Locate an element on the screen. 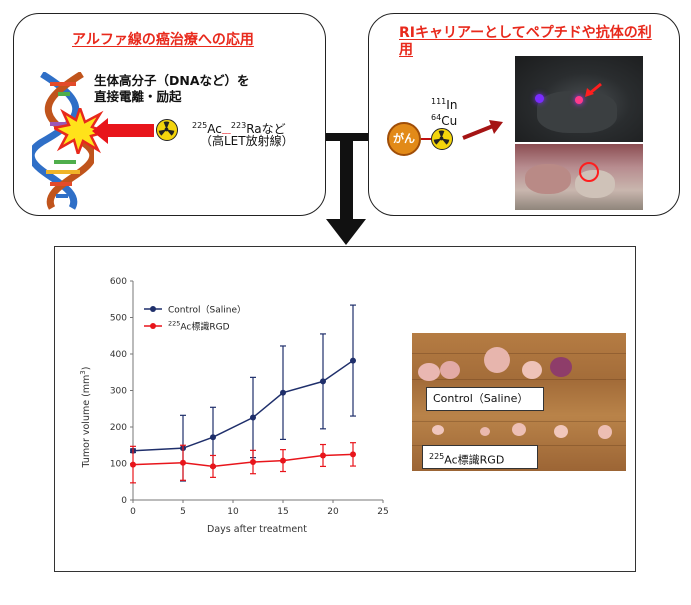 The width and height of the screenshot is (691, 605). x-tick-label: 0 is located at coordinates (133, 512).